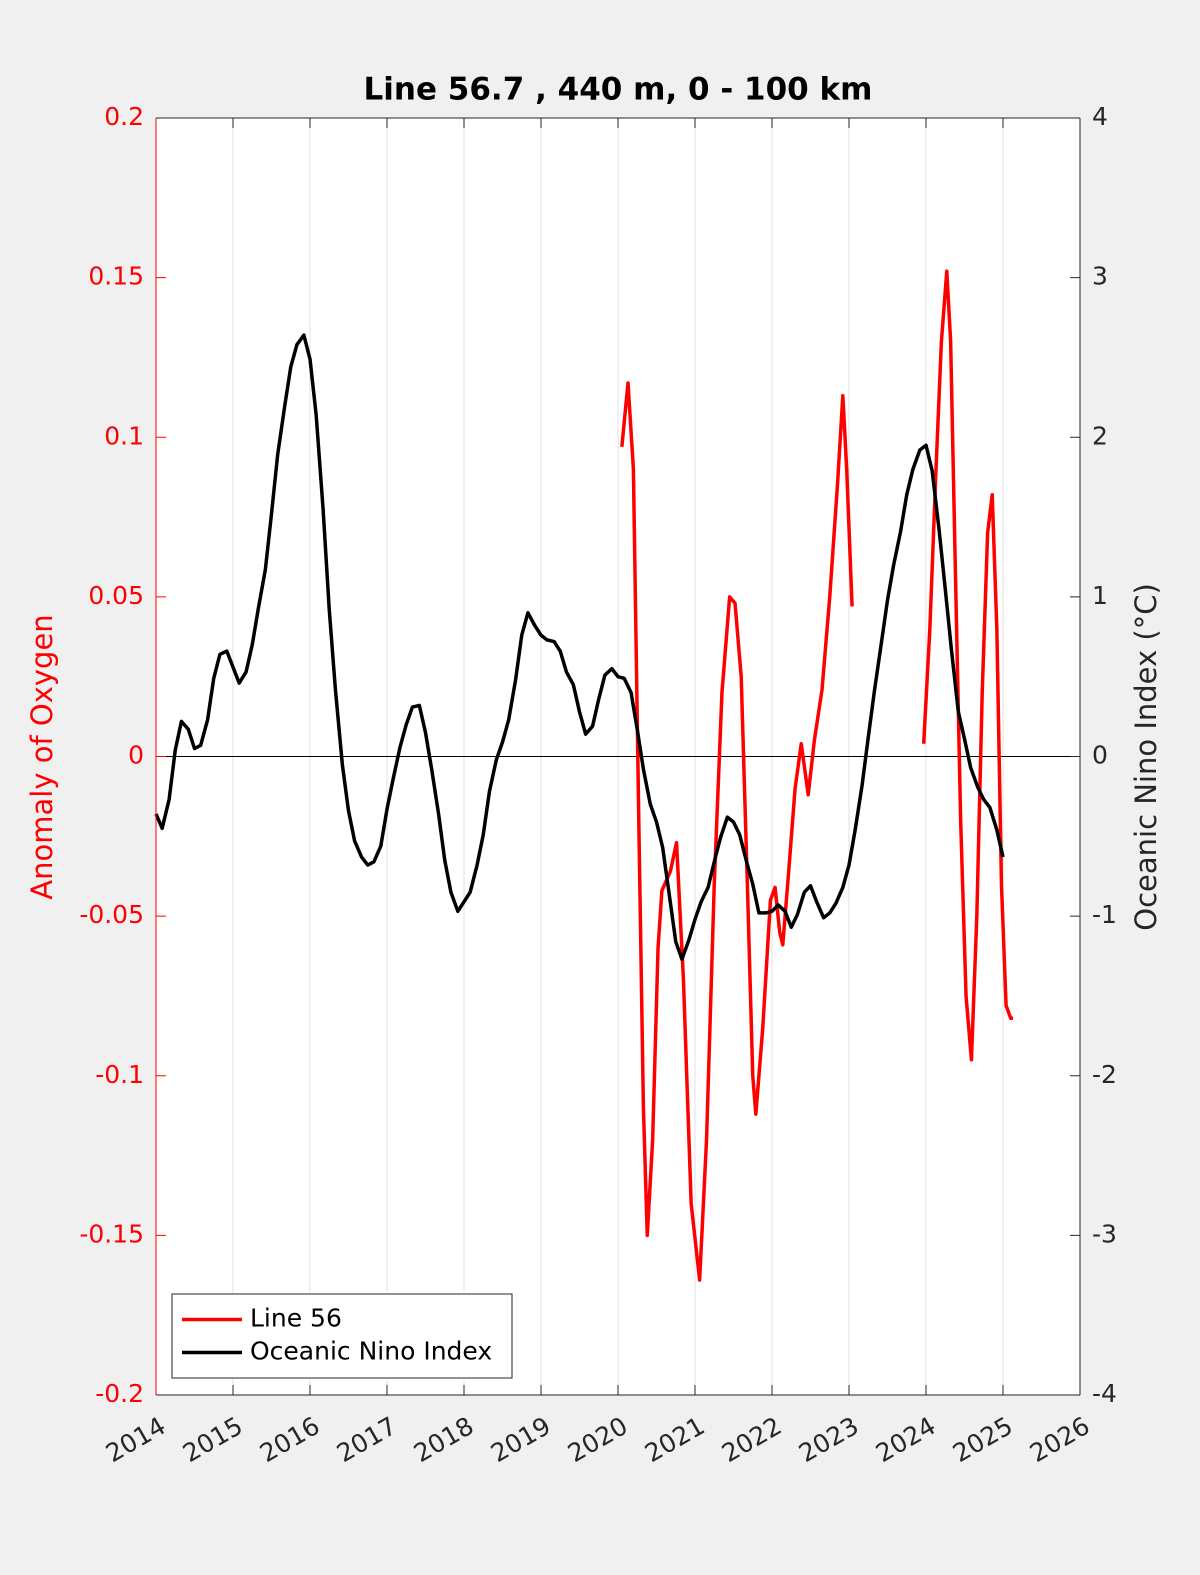  I want to click on y2-tick-label: 4, so click(1100, 116).